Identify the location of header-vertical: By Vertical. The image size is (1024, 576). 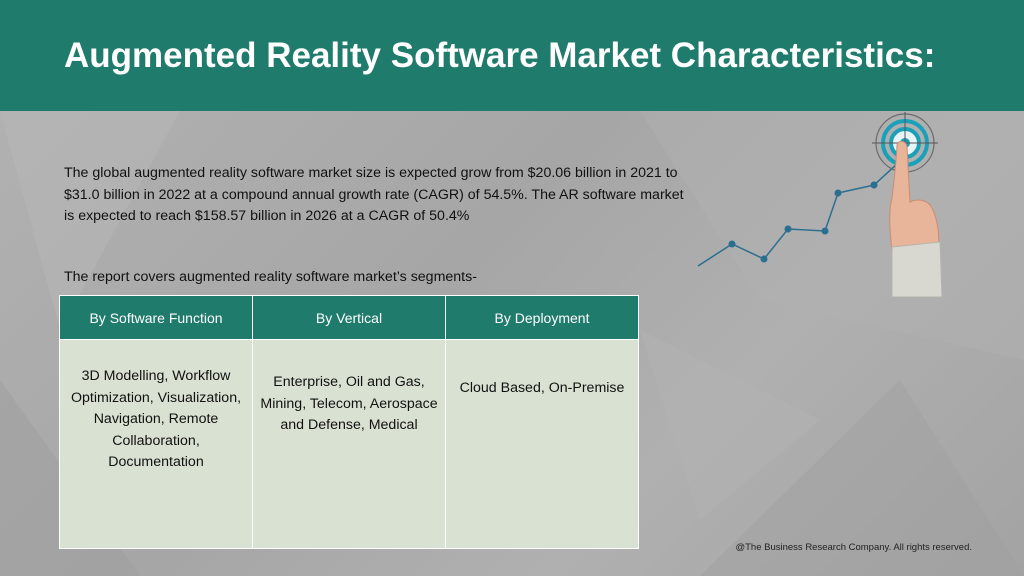
(349, 317).